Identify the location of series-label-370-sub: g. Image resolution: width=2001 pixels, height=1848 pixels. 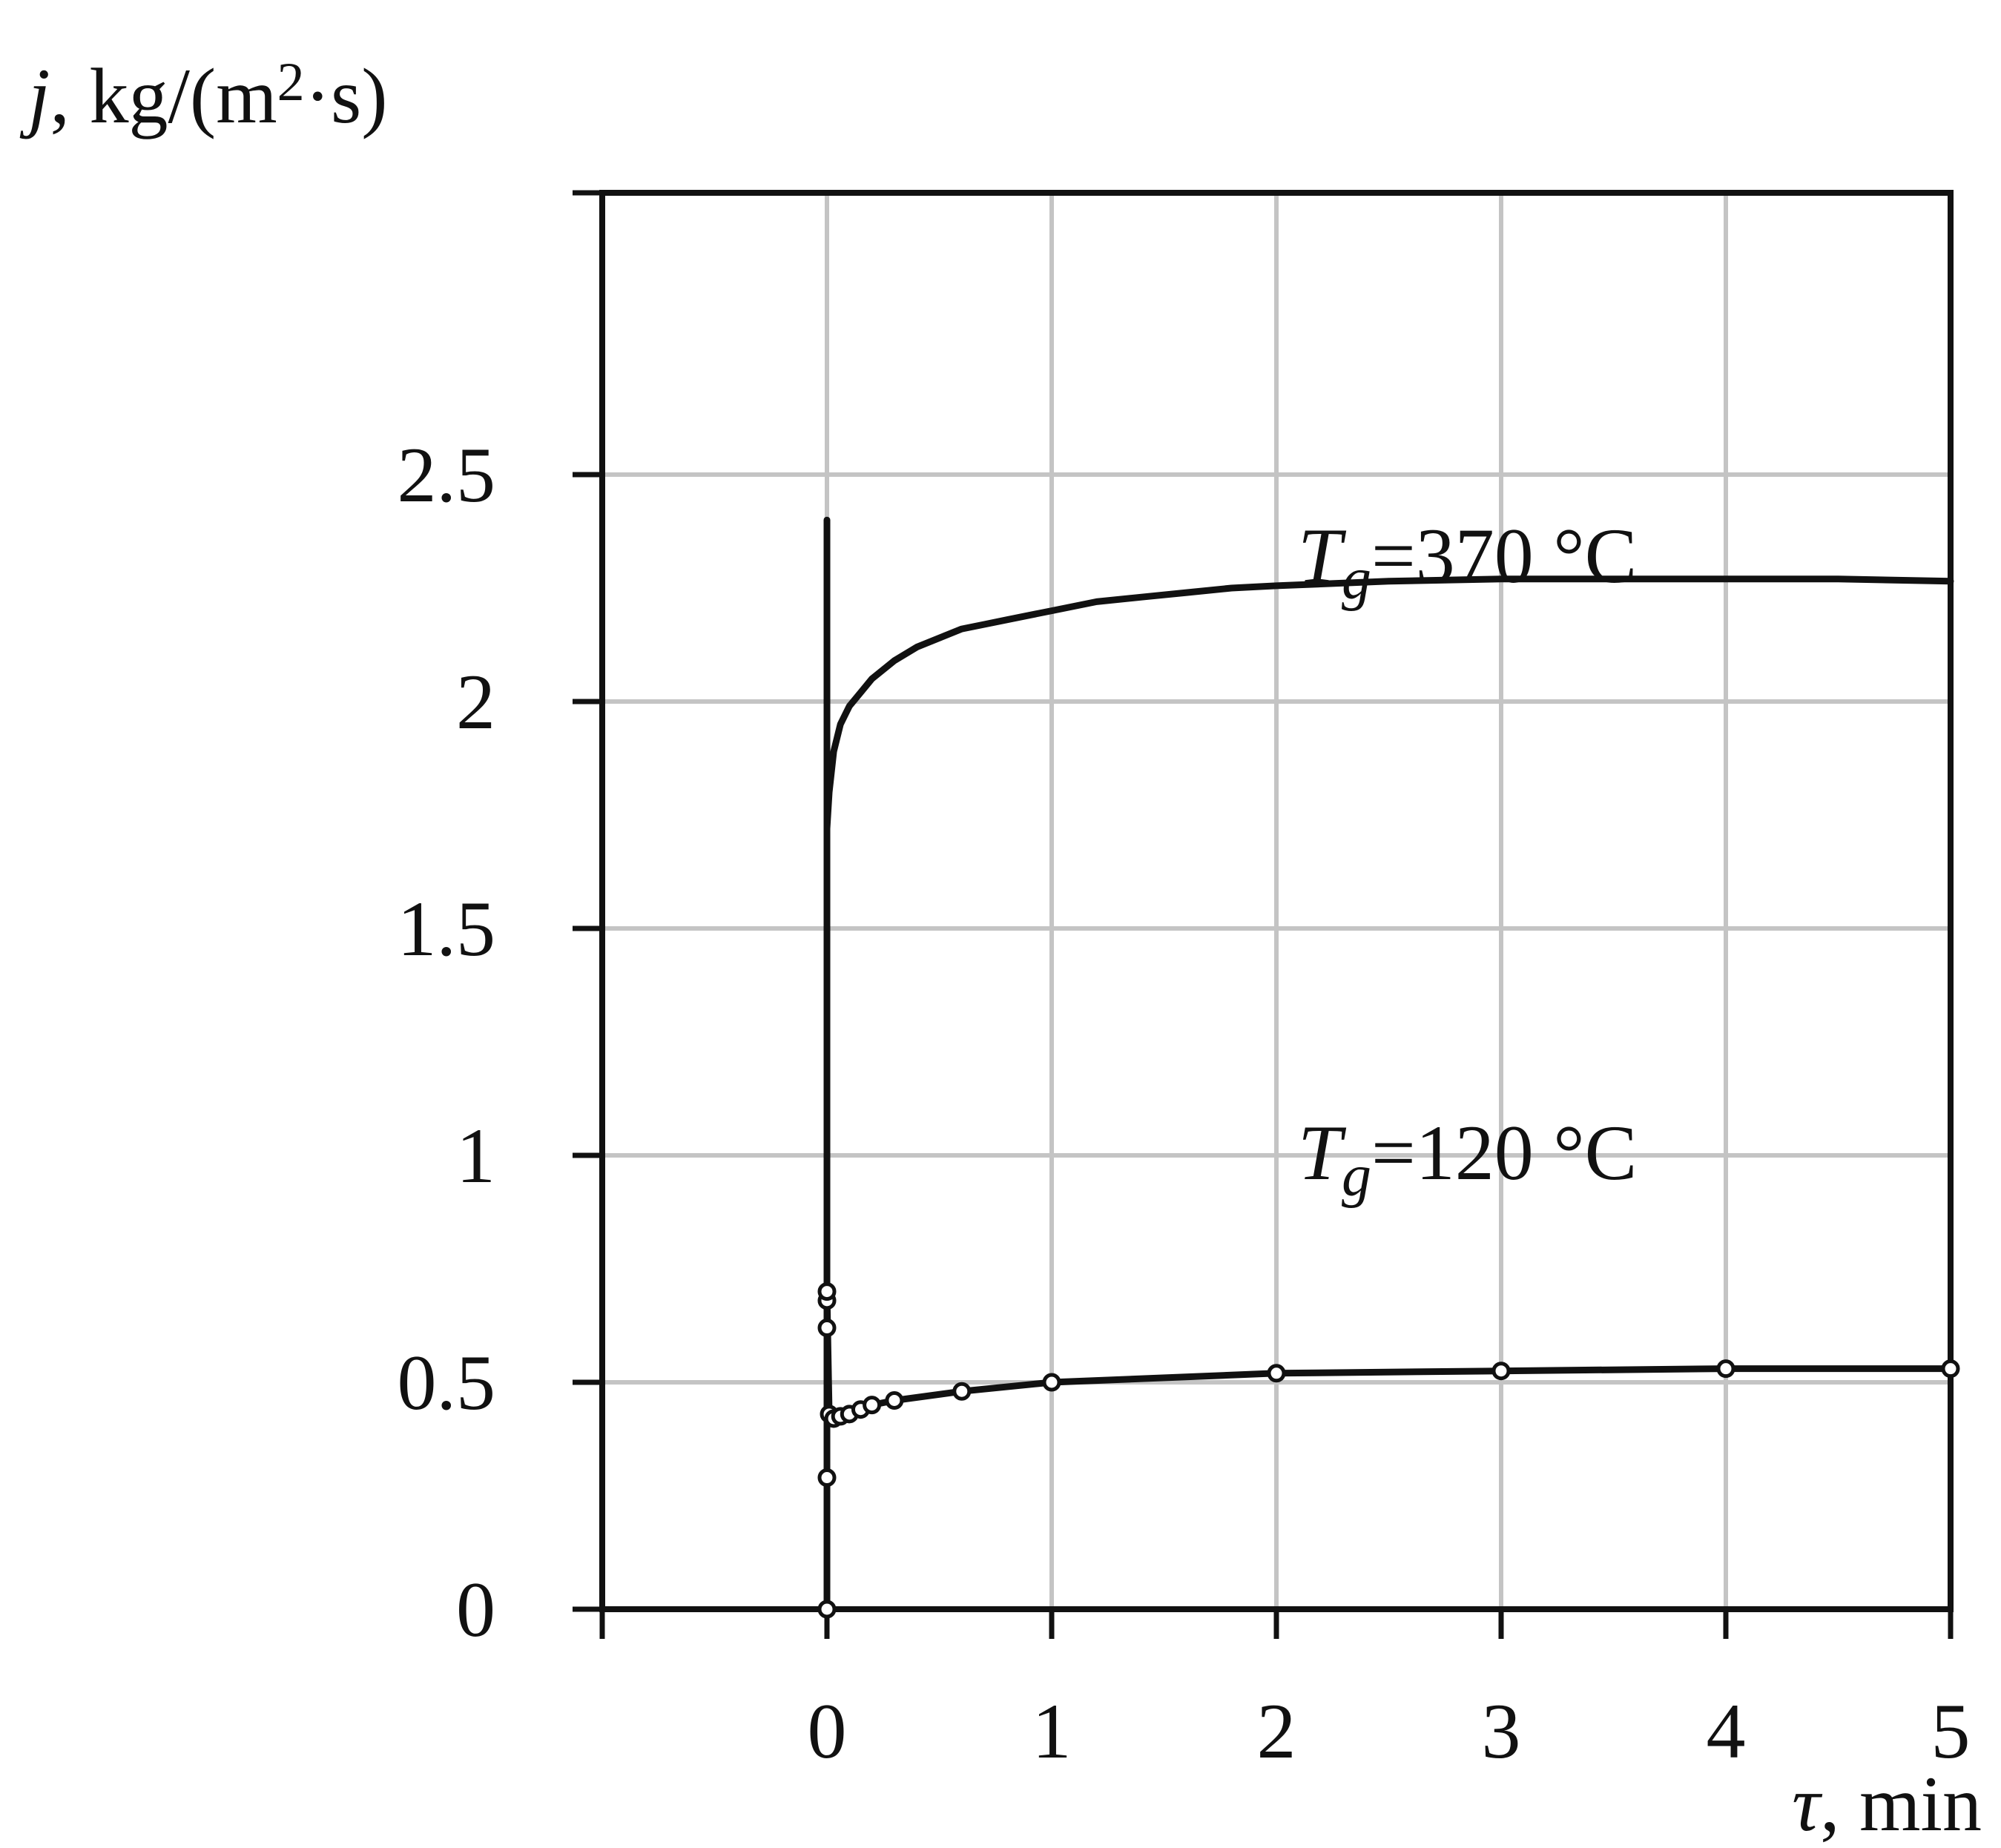
(1356, 579).